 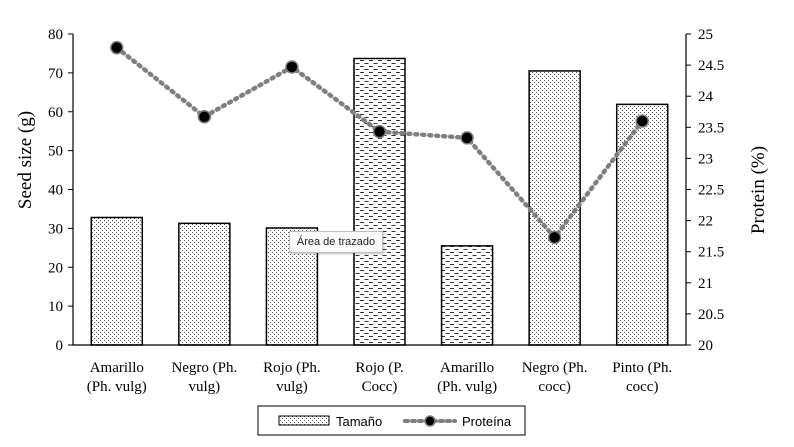 I want to click on right-tick-label: 25, so click(x=705, y=35).